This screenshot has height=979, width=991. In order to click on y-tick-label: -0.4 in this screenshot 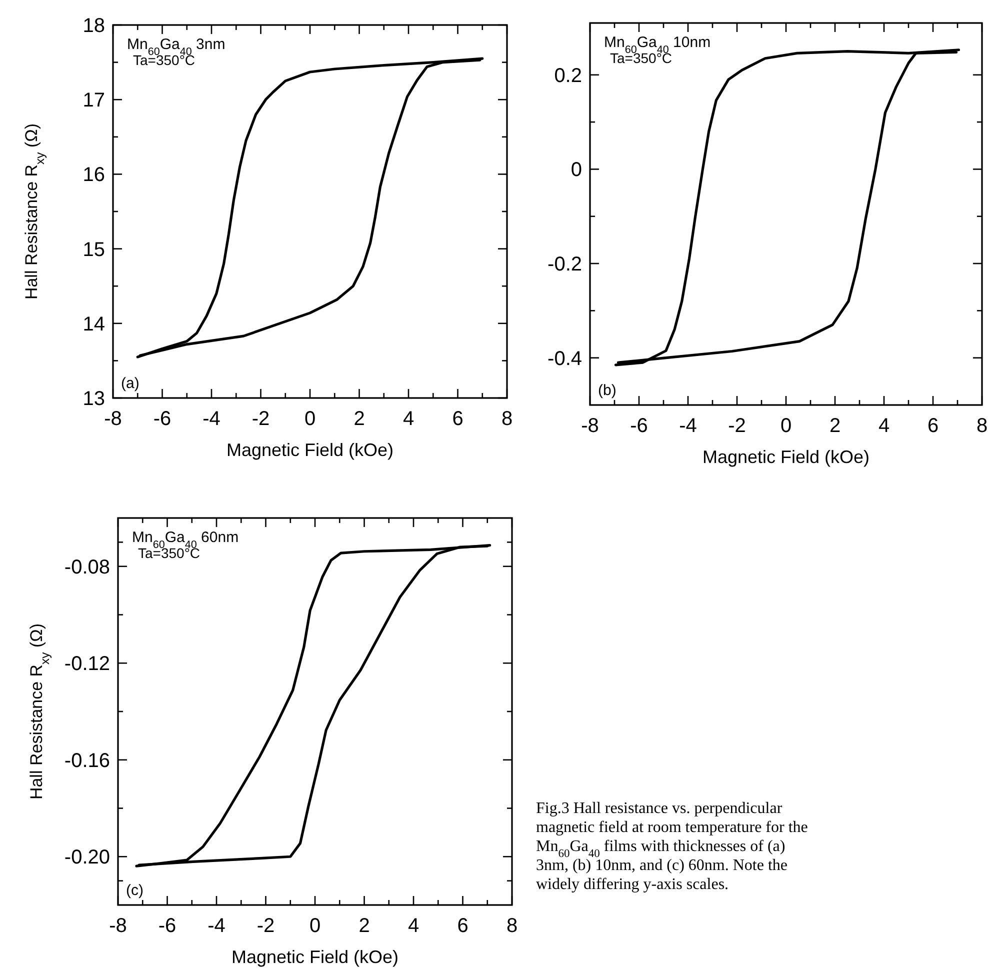, I will do `click(565, 359)`.